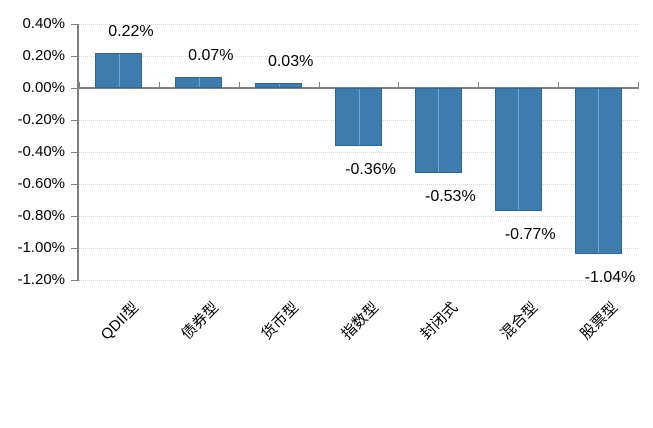  I want to click on y-axis-label: -0.60%, so click(41, 183).